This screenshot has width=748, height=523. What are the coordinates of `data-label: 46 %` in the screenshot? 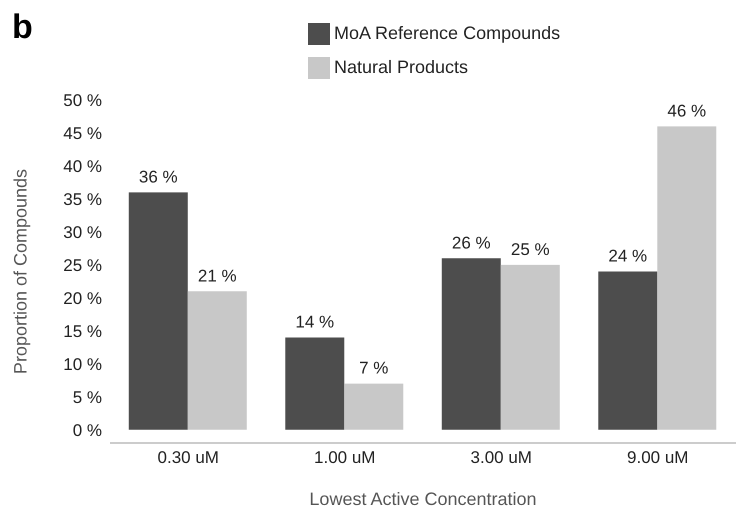 It's located at (686, 110).